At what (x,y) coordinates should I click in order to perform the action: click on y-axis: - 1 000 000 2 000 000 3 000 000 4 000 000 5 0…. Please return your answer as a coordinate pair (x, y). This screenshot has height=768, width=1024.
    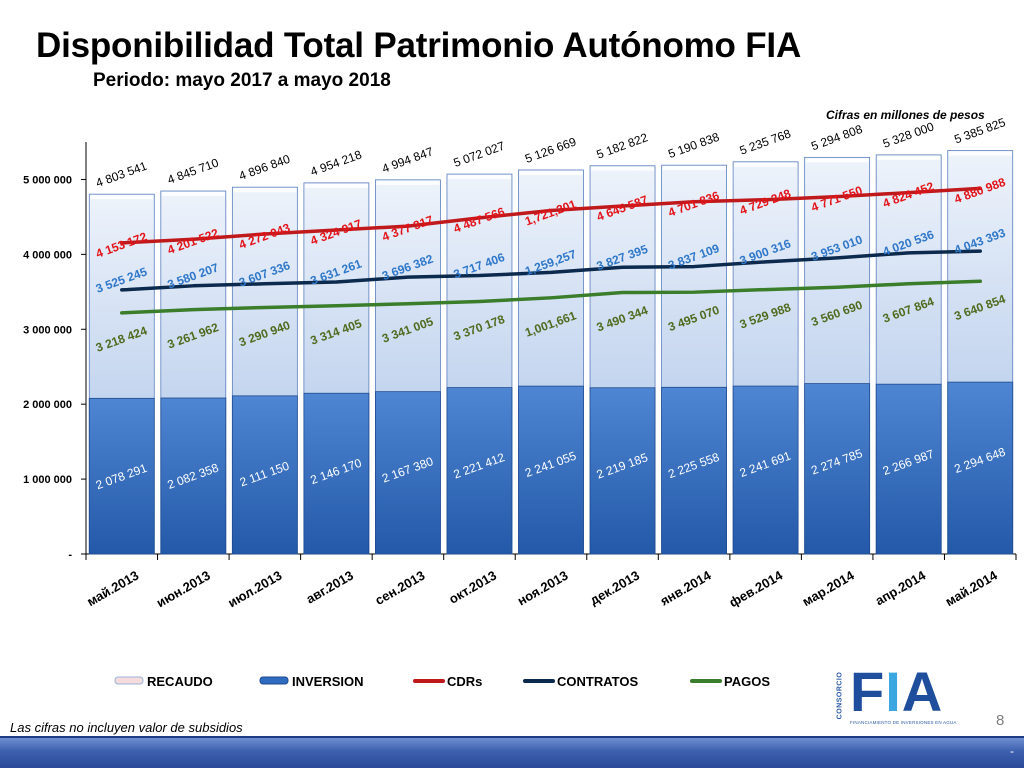
    Looking at the image, I should click on (54, 367).